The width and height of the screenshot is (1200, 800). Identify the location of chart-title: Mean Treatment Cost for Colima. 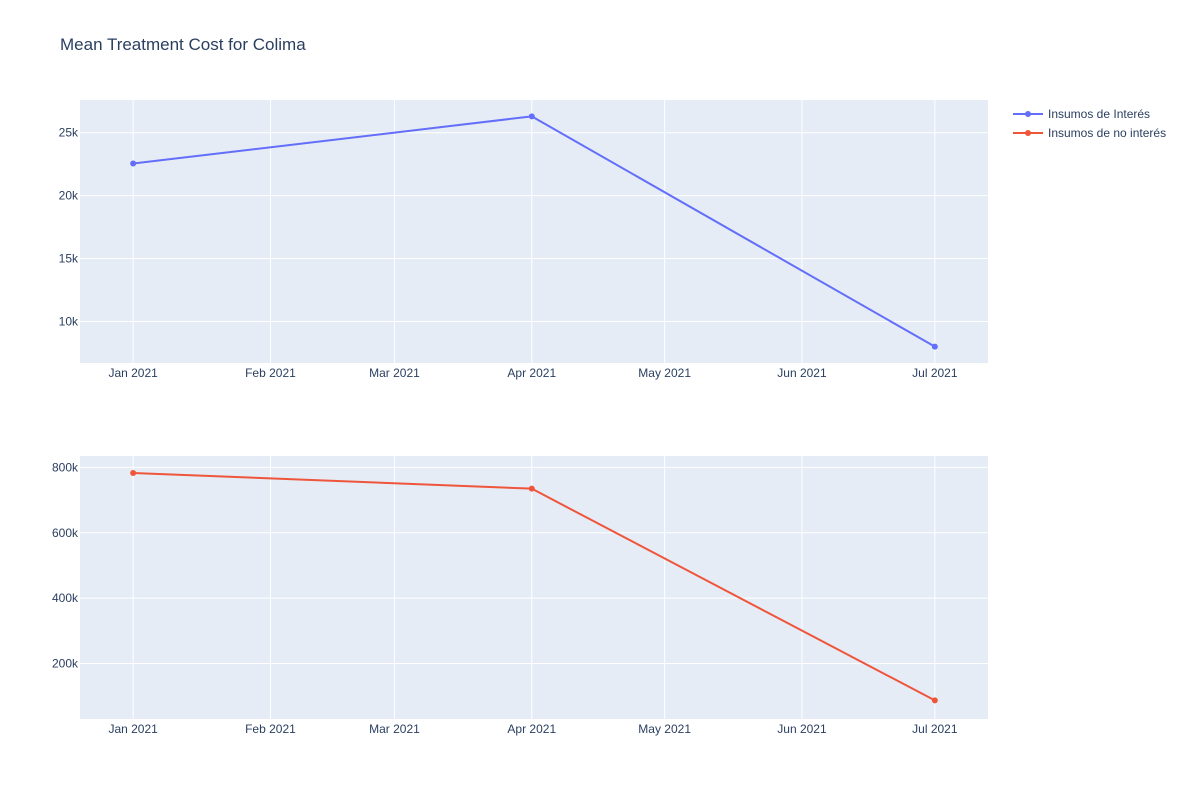
(183, 44).